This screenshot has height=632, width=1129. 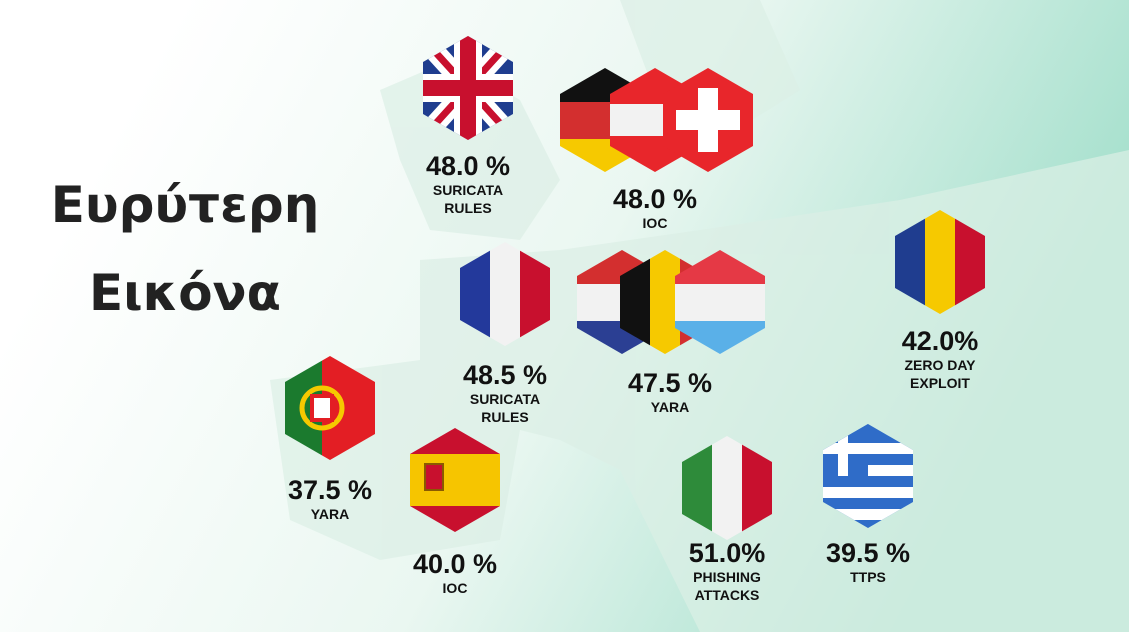 I want to click on stat-value: 42.0%, so click(x=940, y=341).